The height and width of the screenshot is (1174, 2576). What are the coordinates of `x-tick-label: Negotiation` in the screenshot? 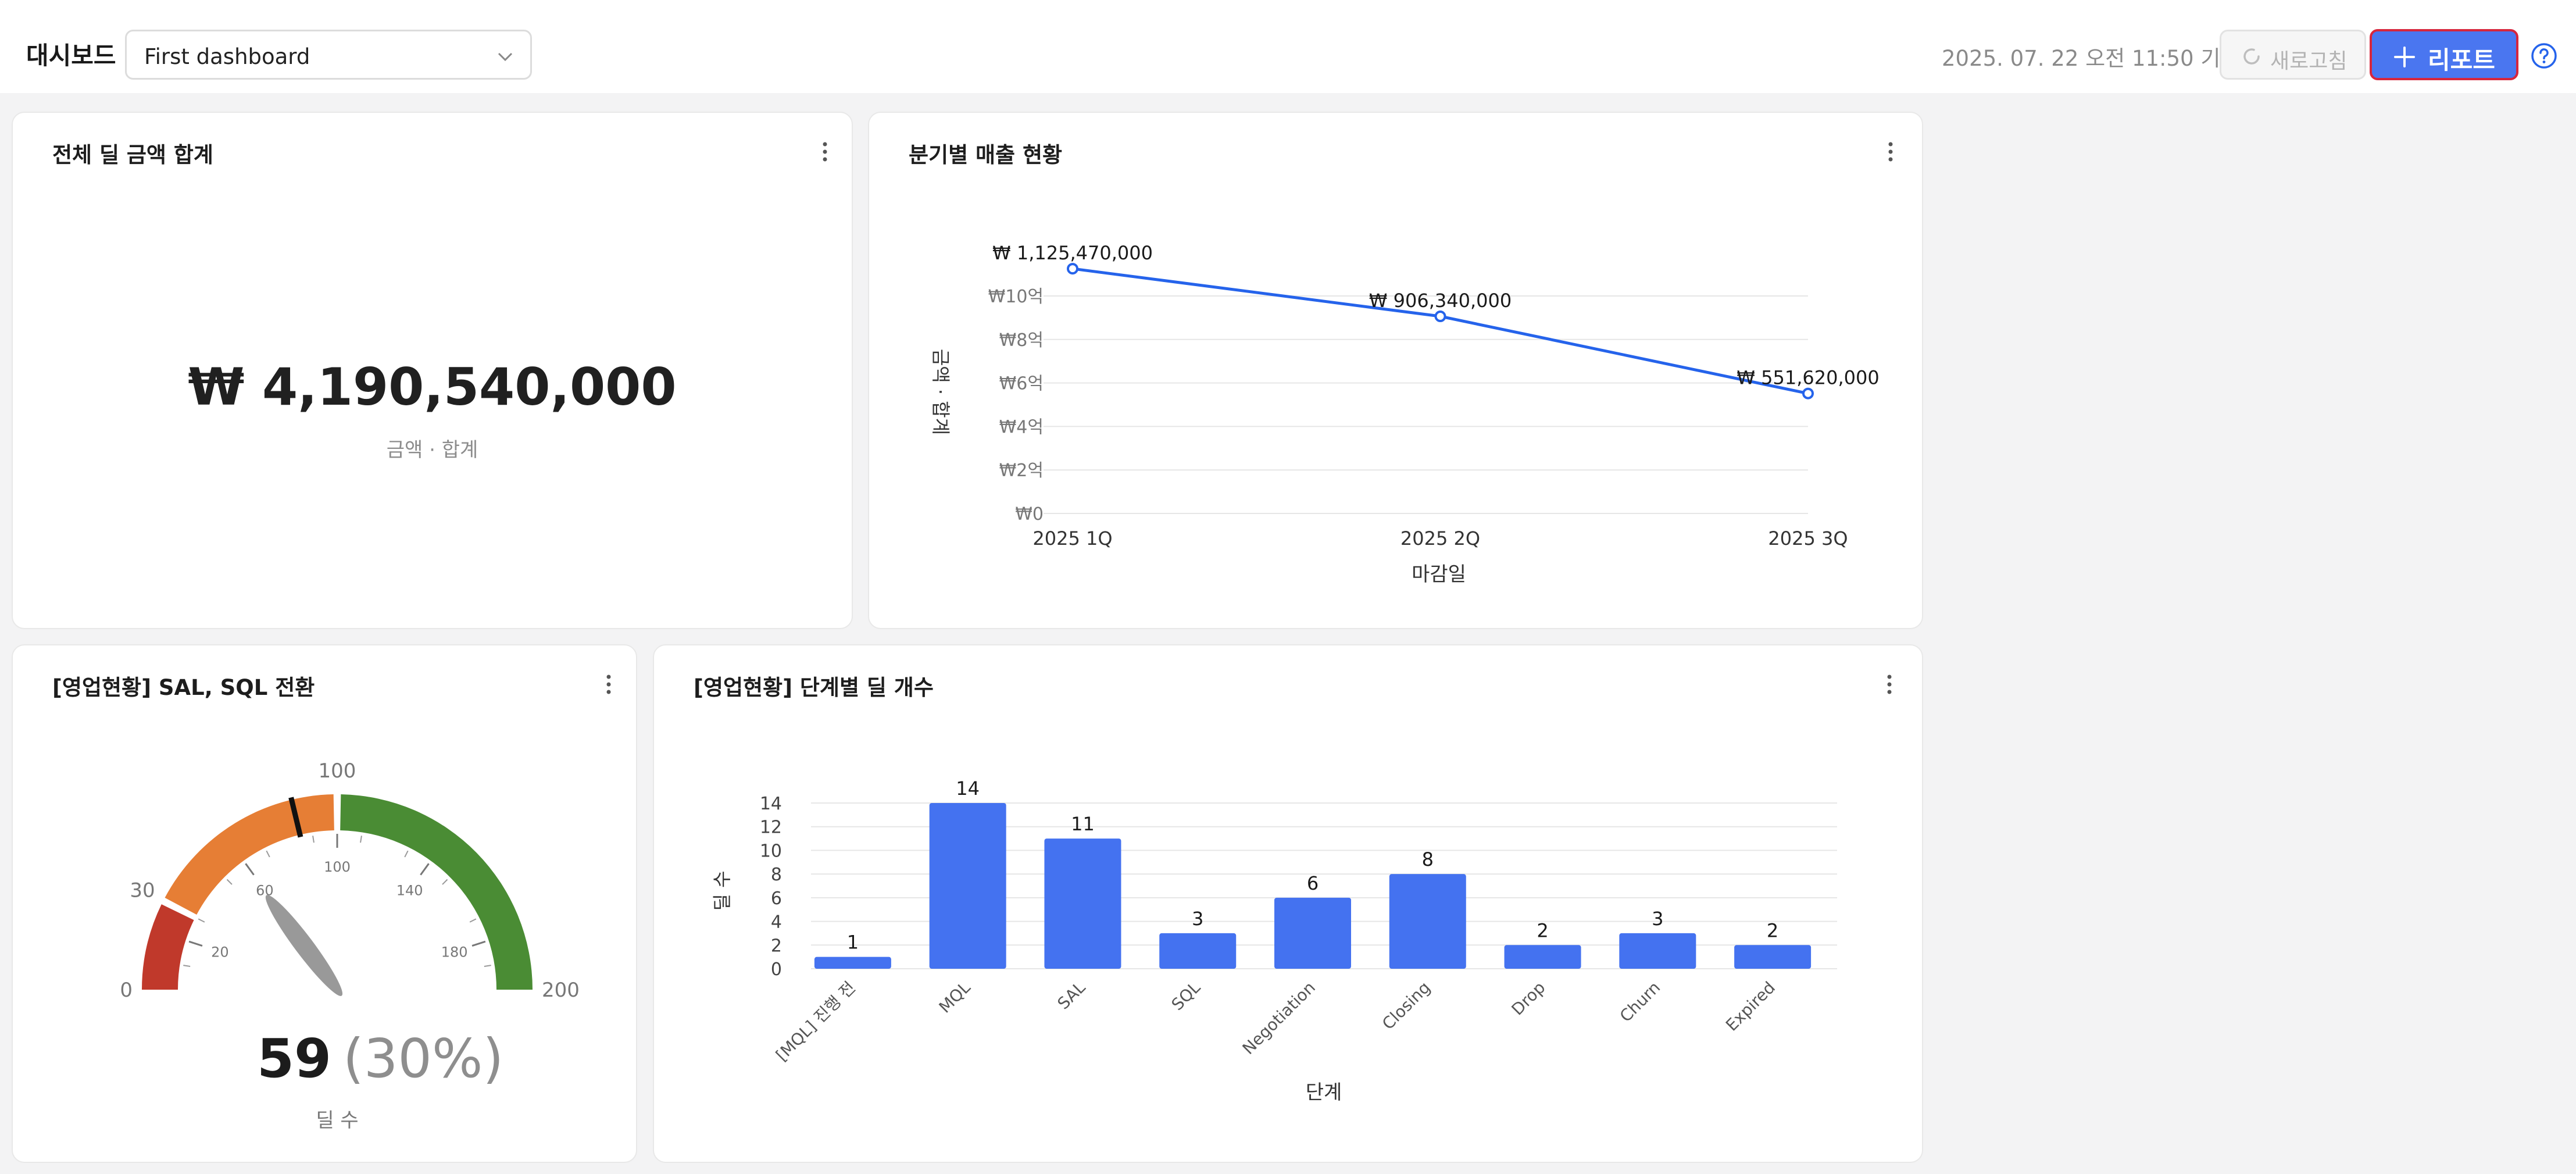 It's located at (1279, 1018).